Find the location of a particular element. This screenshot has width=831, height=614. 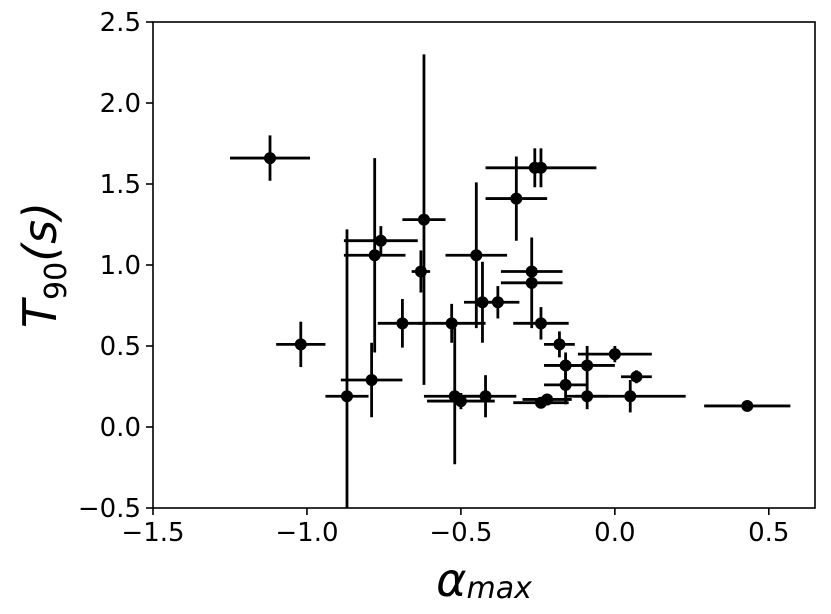

y-axis-label: T90(s) is located at coordinates (43, 265).